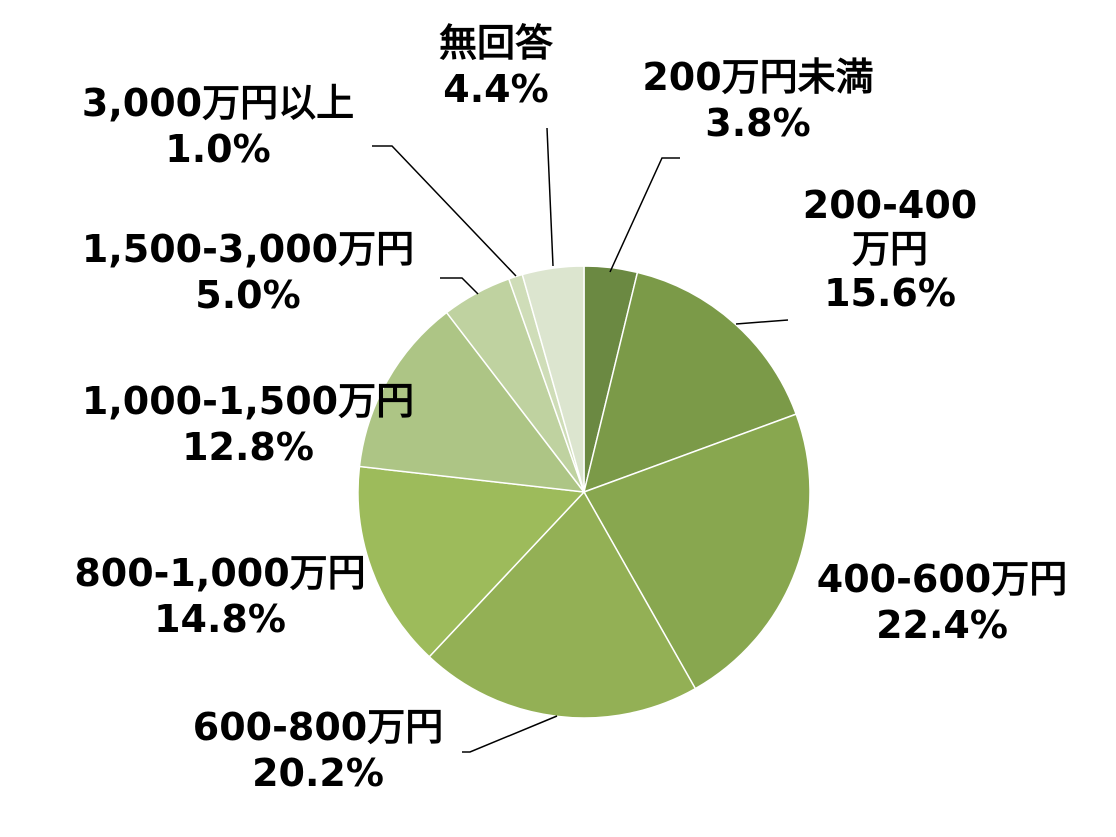 The height and width of the screenshot is (837, 1116). What do you see at coordinates (219, 573) in the screenshot?
I see `slice-category-label: 800-1,000万円` at bounding box center [219, 573].